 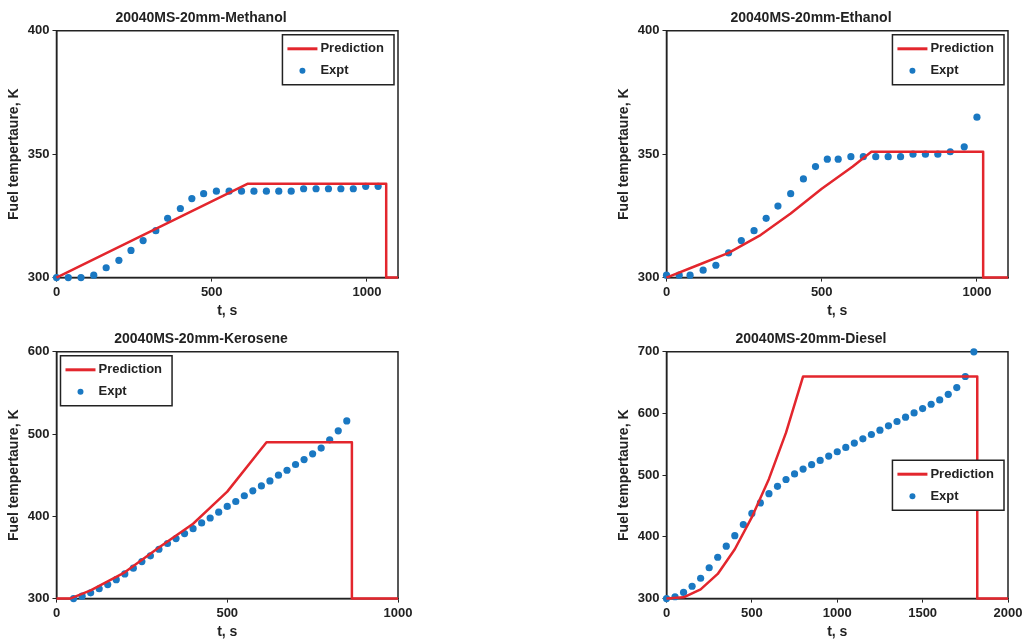 I want to click on chart-title: 20040MS-20mm-Kerosene, so click(x=201, y=338).